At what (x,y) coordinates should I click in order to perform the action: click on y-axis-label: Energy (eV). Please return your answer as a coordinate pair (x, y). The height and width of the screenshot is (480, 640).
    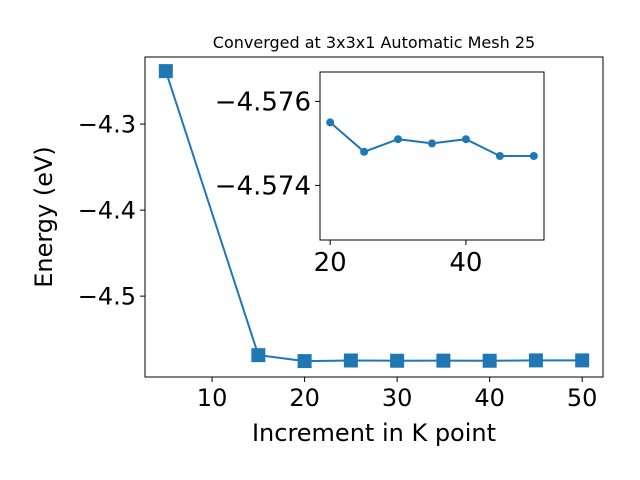
    Looking at the image, I should click on (44, 217).